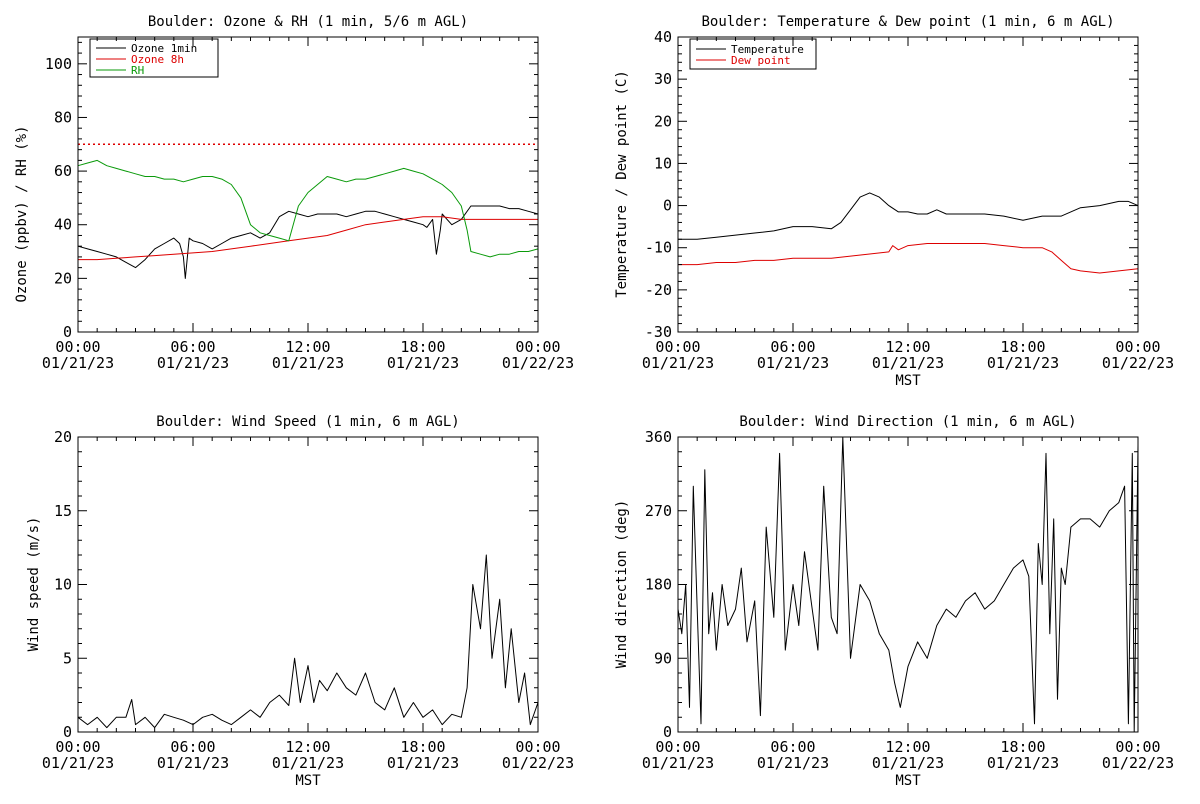 The height and width of the screenshot is (804, 1200). I want to click on y-tick-label: 80, so click(63, 117).